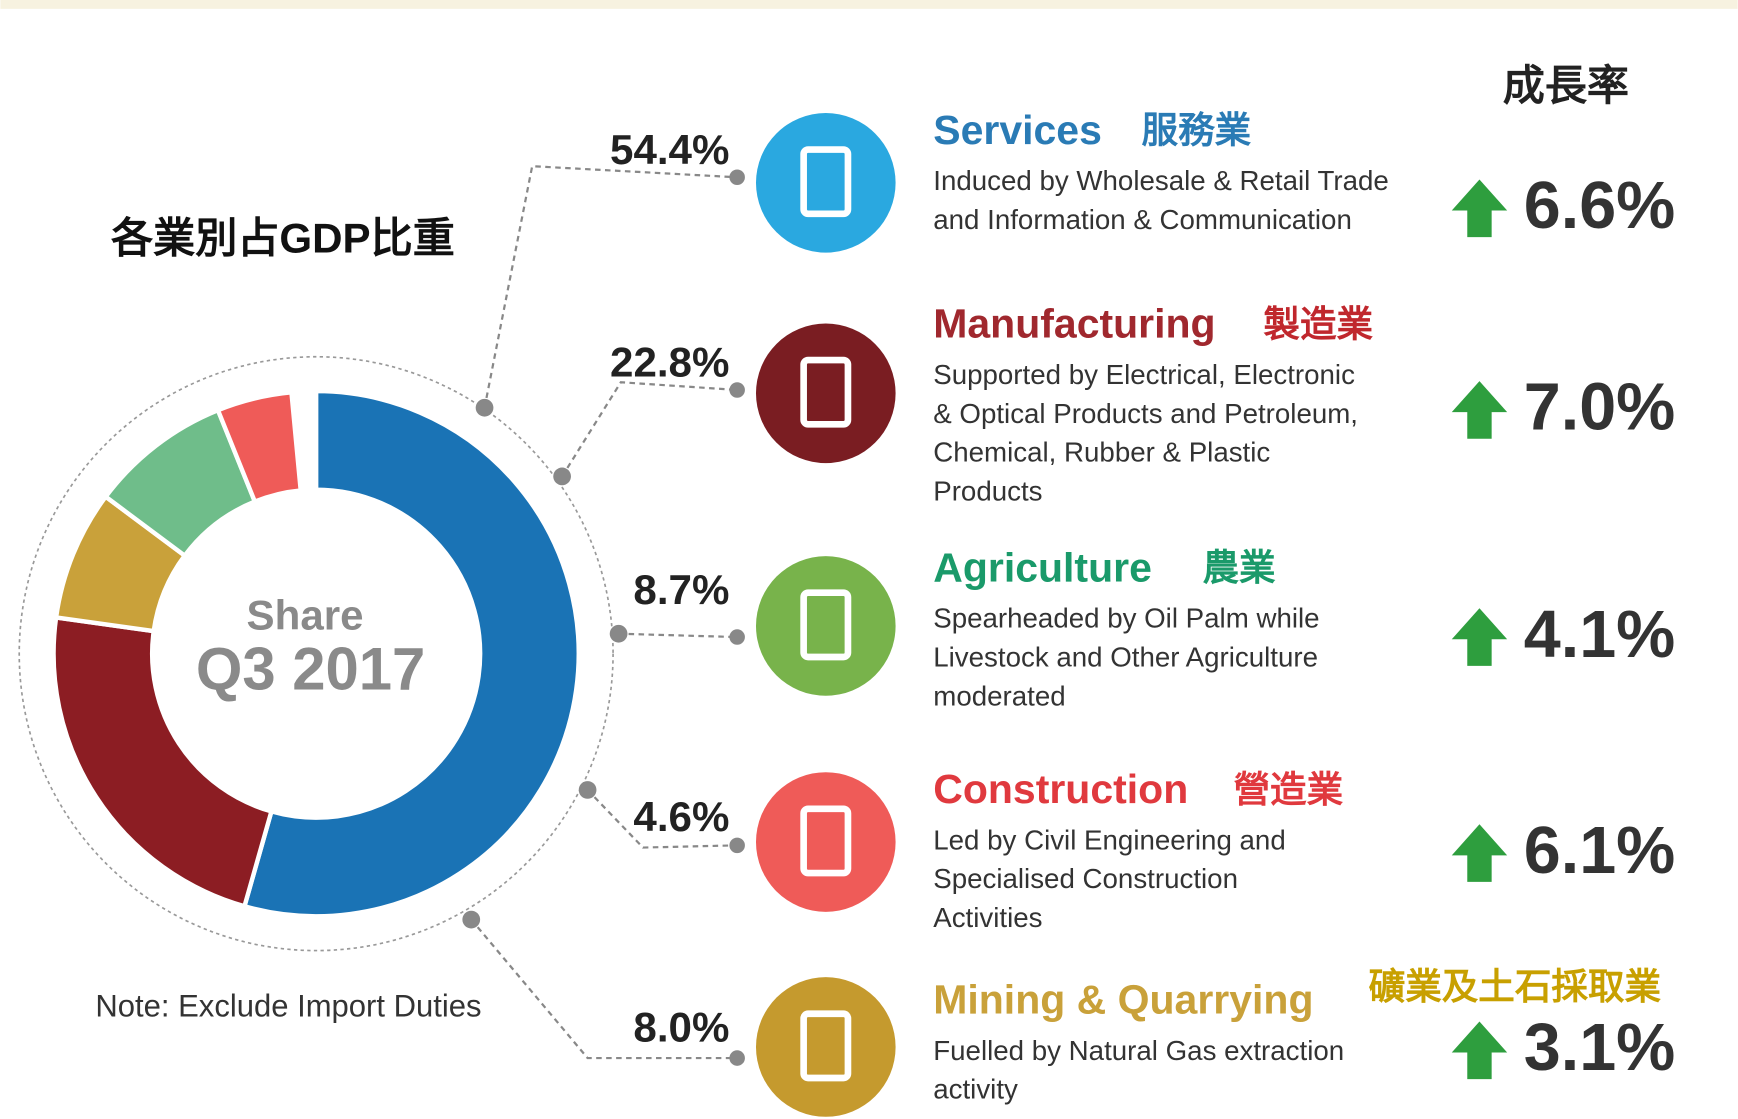 The height and width of the screenshot is (1119, 1738). I want to click on category-name: Services, so click(1017, 130).